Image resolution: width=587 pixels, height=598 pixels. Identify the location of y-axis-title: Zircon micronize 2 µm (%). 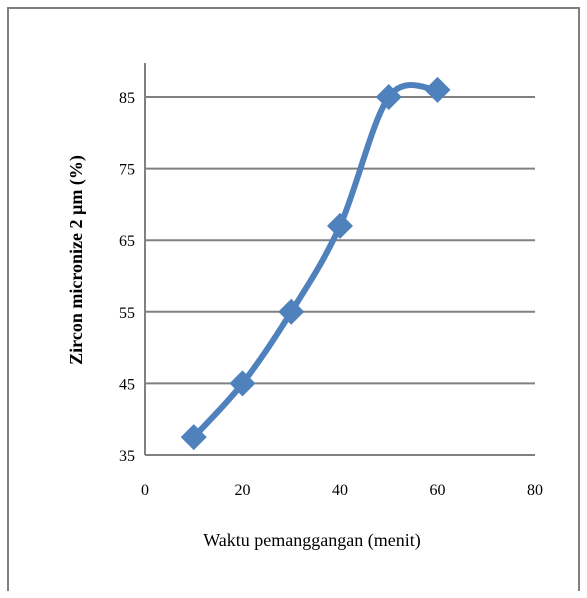
(76, 260).